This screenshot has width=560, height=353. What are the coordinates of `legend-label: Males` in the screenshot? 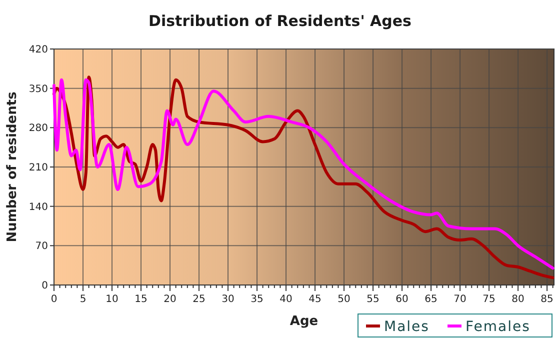 It's located at (407, 327).